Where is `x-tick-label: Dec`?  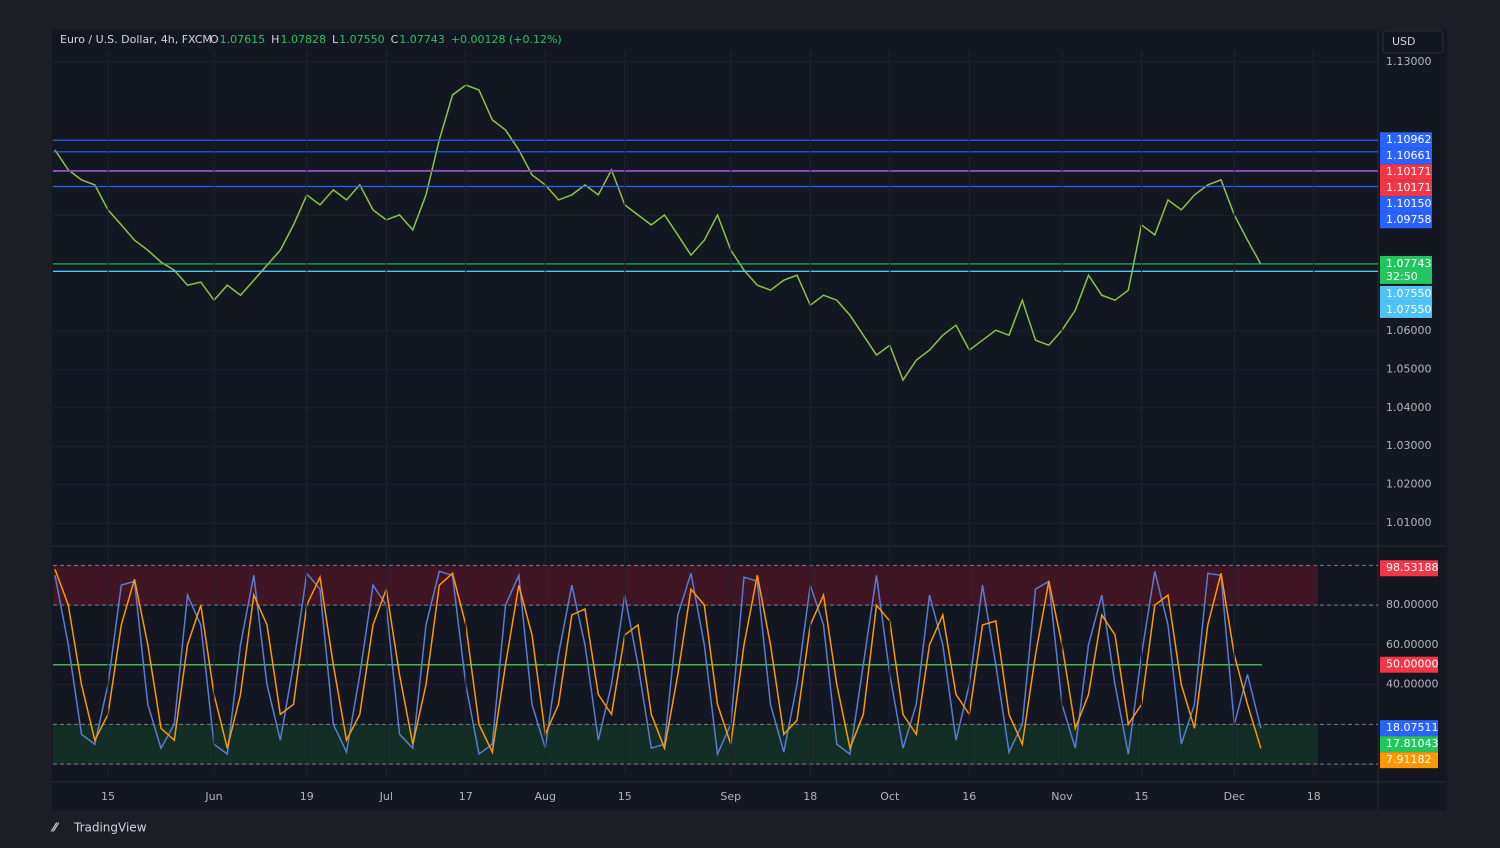 x-tick-label: Dec is located at coordinates (1234, 796).